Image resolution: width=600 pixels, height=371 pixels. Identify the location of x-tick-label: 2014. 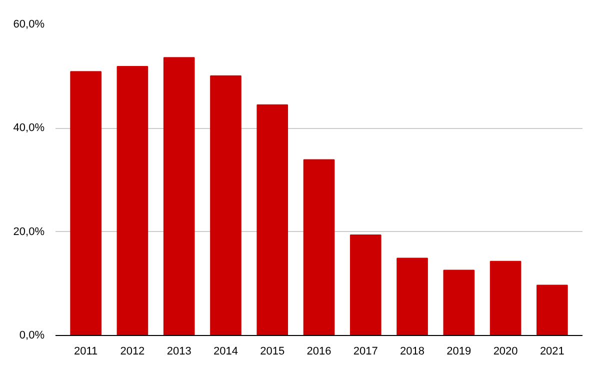
(225, 352).